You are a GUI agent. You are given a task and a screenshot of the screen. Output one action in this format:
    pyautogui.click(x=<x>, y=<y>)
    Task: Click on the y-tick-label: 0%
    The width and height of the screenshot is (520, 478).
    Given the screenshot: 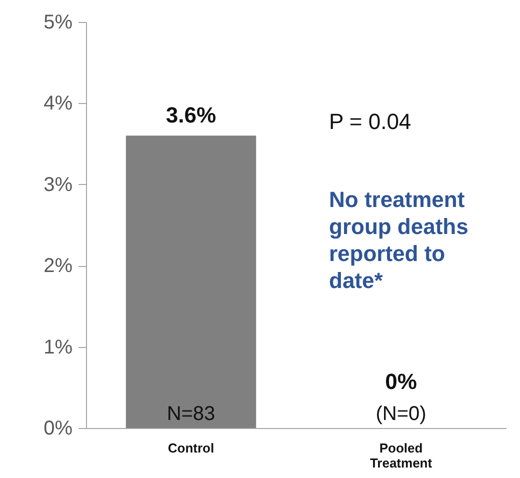 What is the action you would take?
    pyautogui.click(x=58, y=429)
    